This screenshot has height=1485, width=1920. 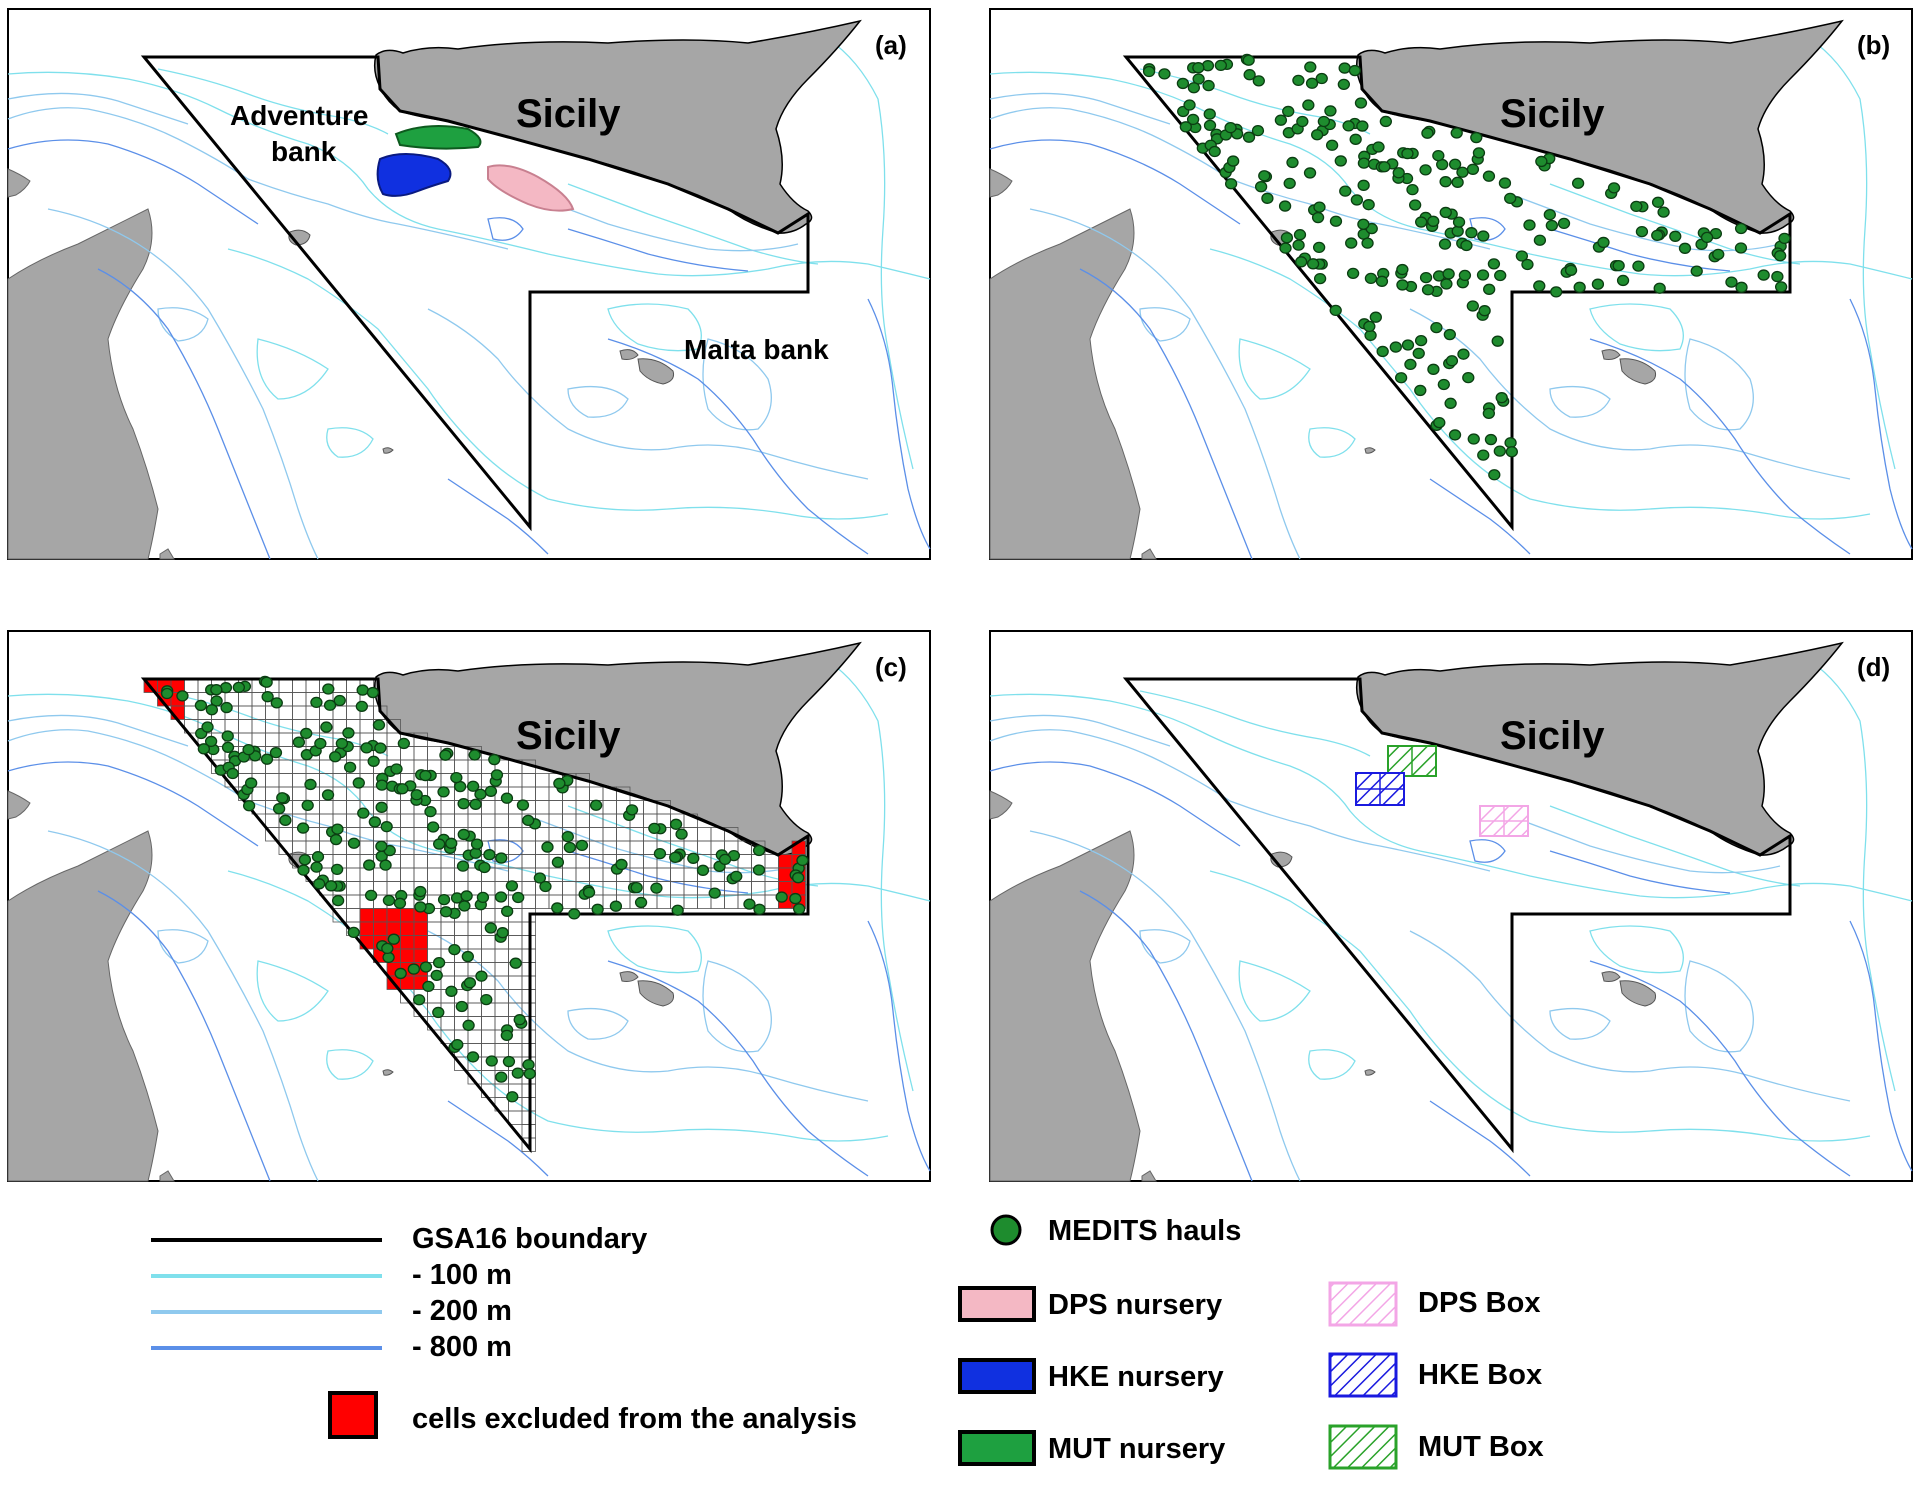 What do you see at coordinates (1504, 821) in the screenshot?
I see `dps-box` at bounding box center [1504, 821].